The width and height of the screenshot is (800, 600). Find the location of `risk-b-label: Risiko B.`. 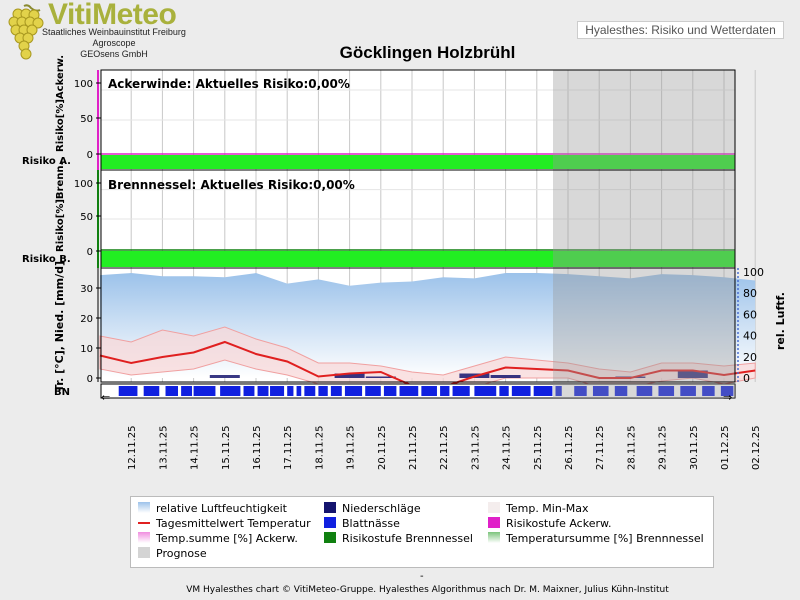

risk-b-label: Risiko B. is located at coordinates (46, 259).